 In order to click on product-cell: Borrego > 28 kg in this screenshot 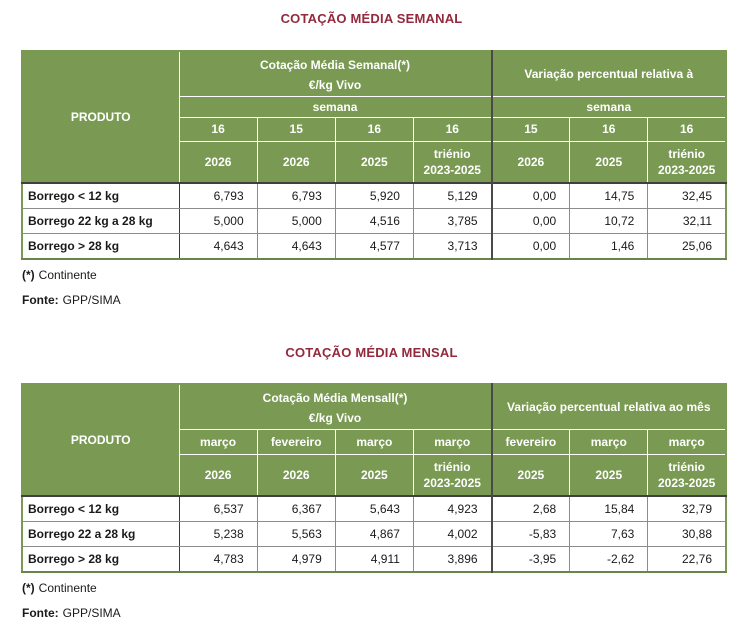, I will do `click(101, 246)`.